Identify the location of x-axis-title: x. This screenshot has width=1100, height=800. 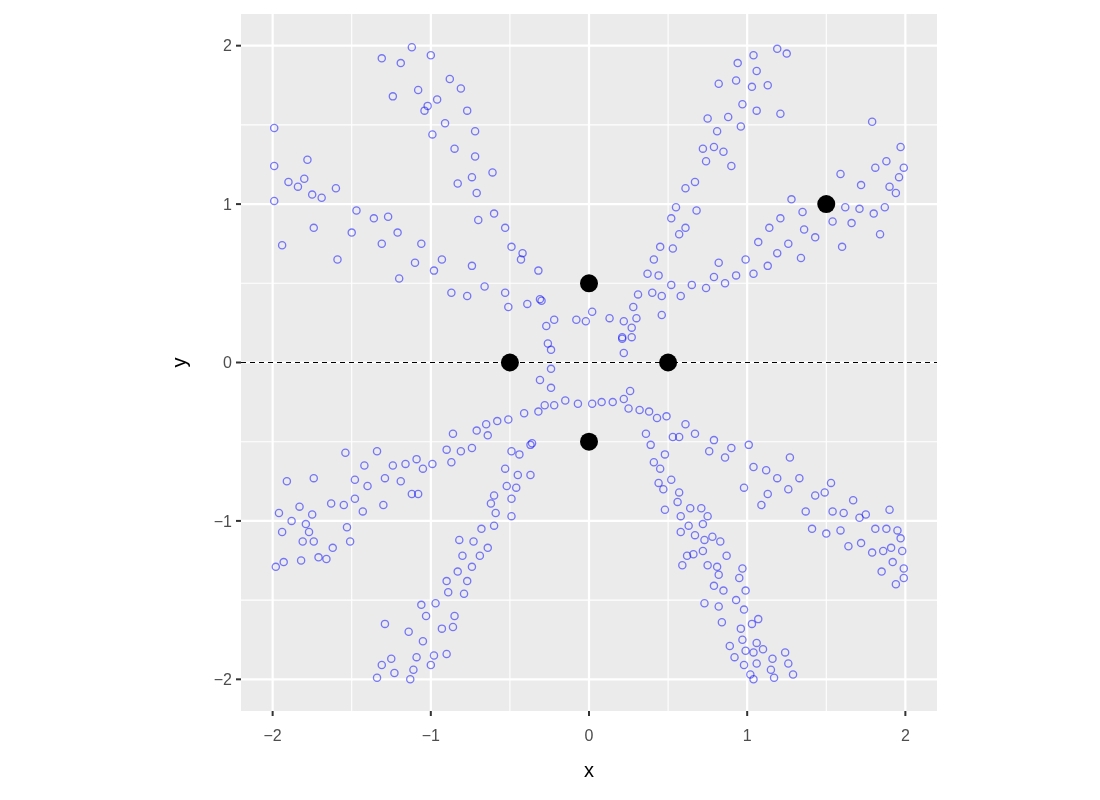
(589, 770).